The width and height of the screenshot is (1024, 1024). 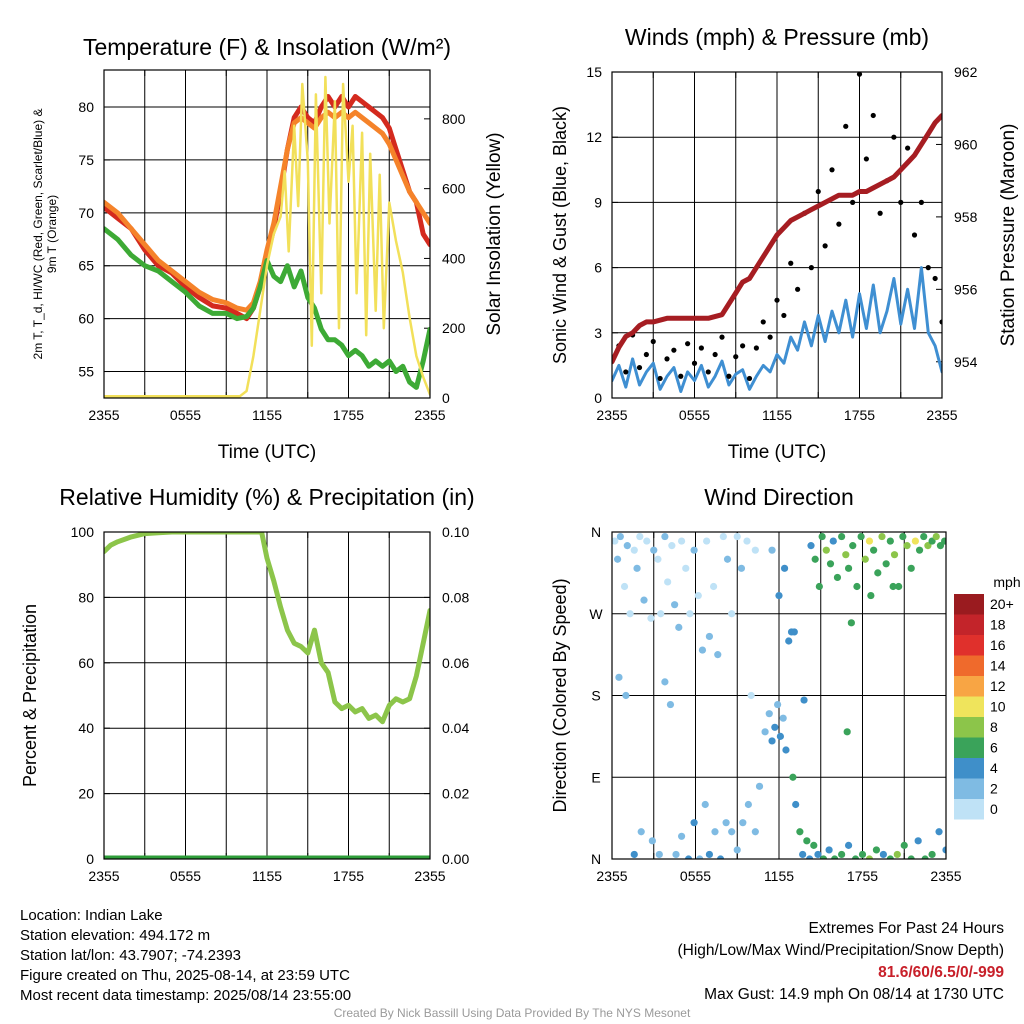 What do you see at coordinates (941, 972) in the screenshot?
I see `extremes-values: 81.6/60/6.5/0/-999` at bounding box center [941, 972].